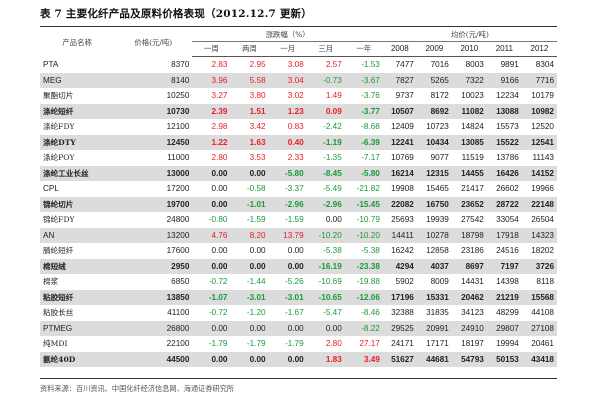 The image size is (595, 401). Describe the element at coordinates (287, 49) in the screenshot. I see `period-header: 一月` at that location.